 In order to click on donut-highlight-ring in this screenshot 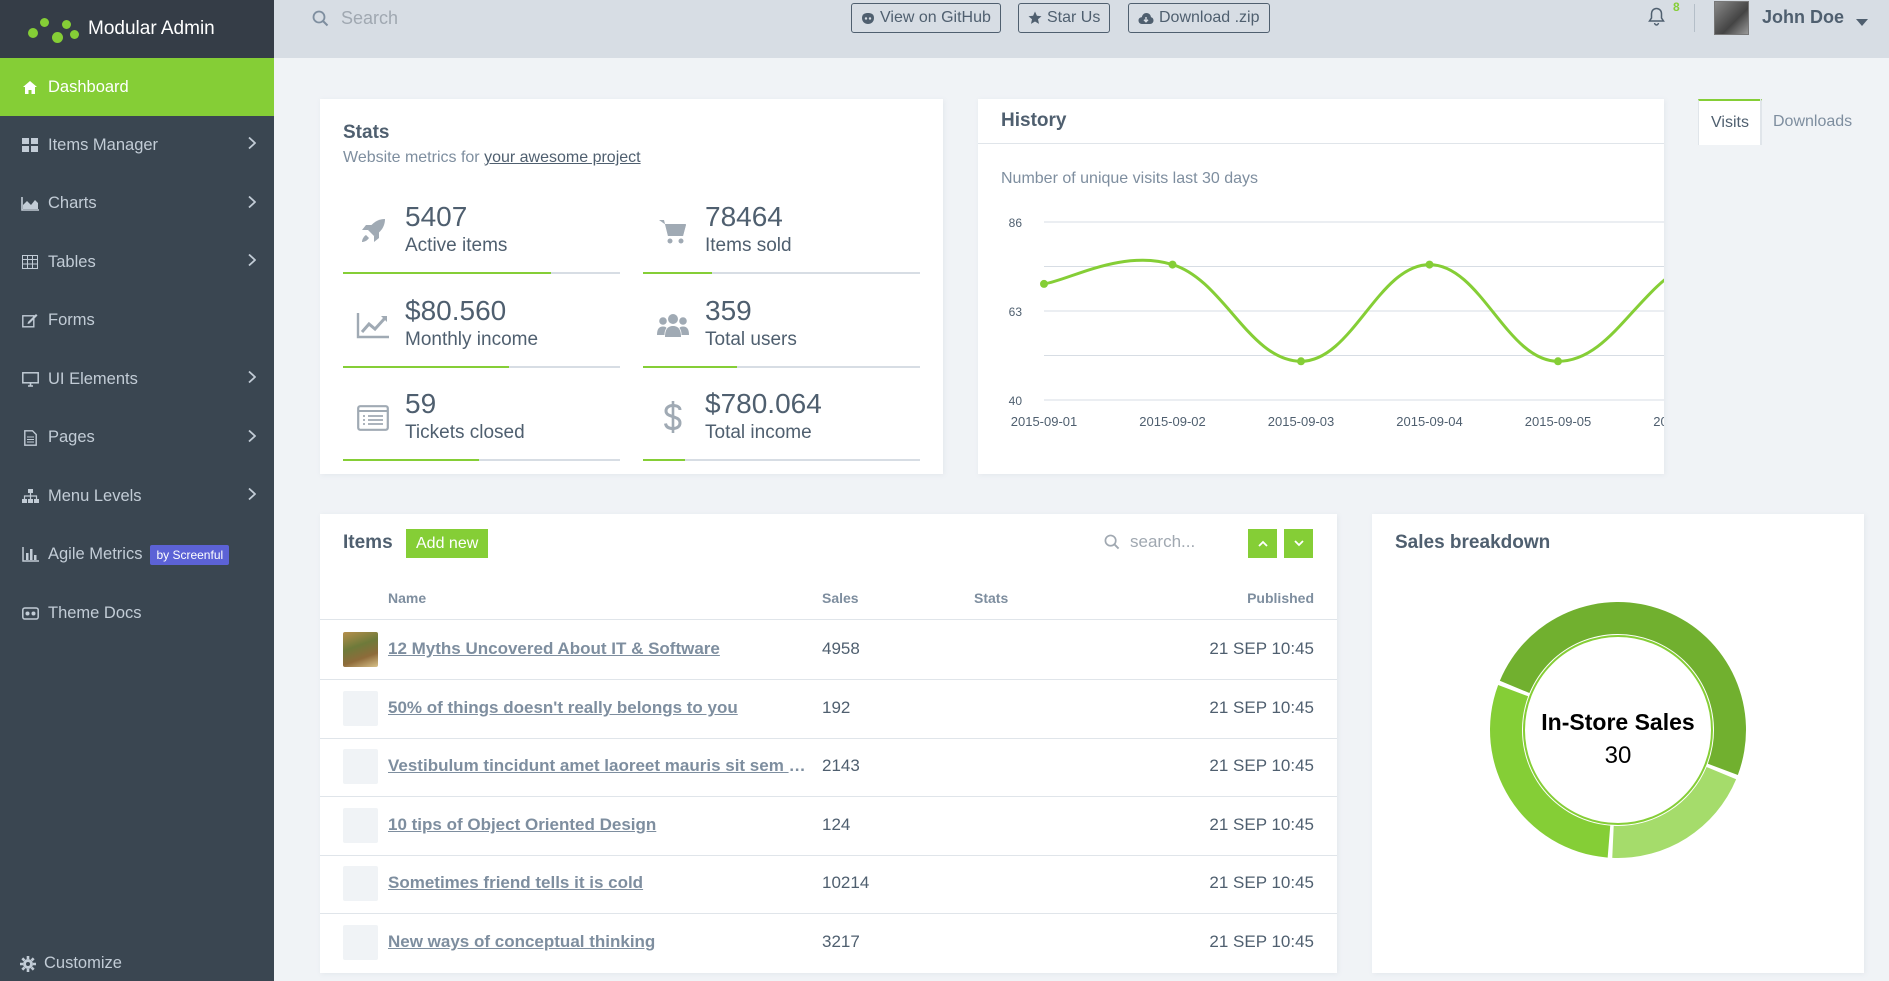, I will do `click(1618, 730)`.